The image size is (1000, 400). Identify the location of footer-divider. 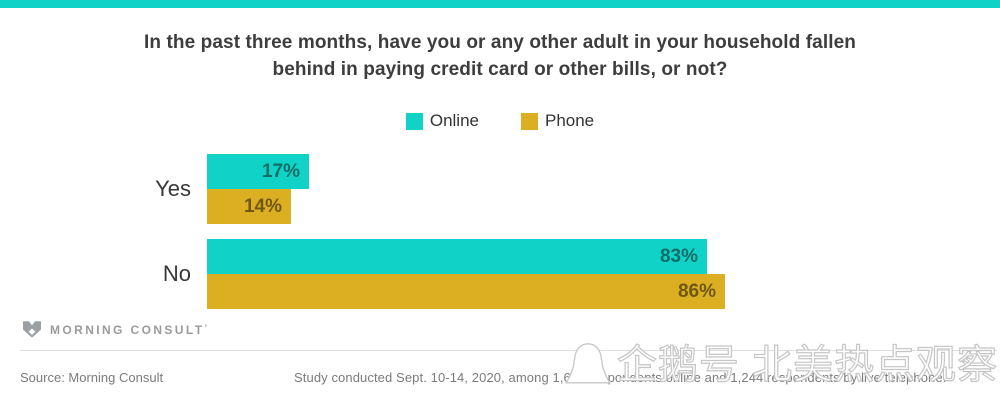
(508, 350).